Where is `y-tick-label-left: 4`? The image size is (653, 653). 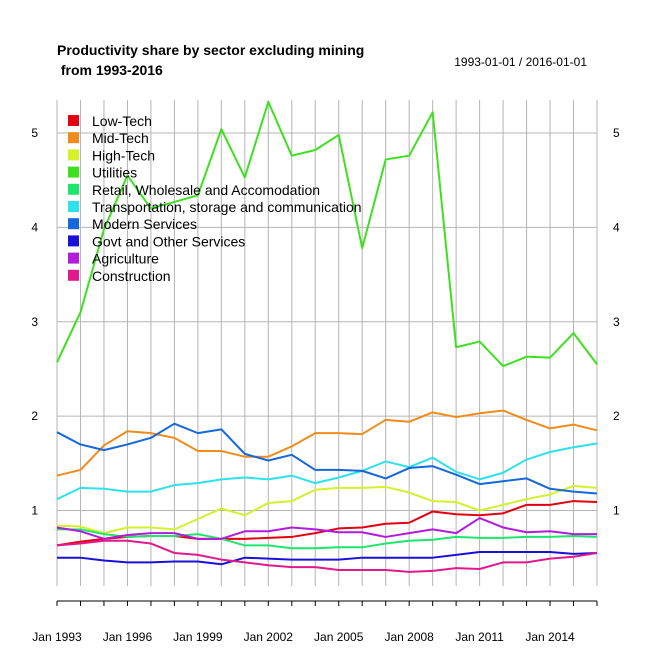
y-tick-label-left: 4 is located at coordinates (34, 227).